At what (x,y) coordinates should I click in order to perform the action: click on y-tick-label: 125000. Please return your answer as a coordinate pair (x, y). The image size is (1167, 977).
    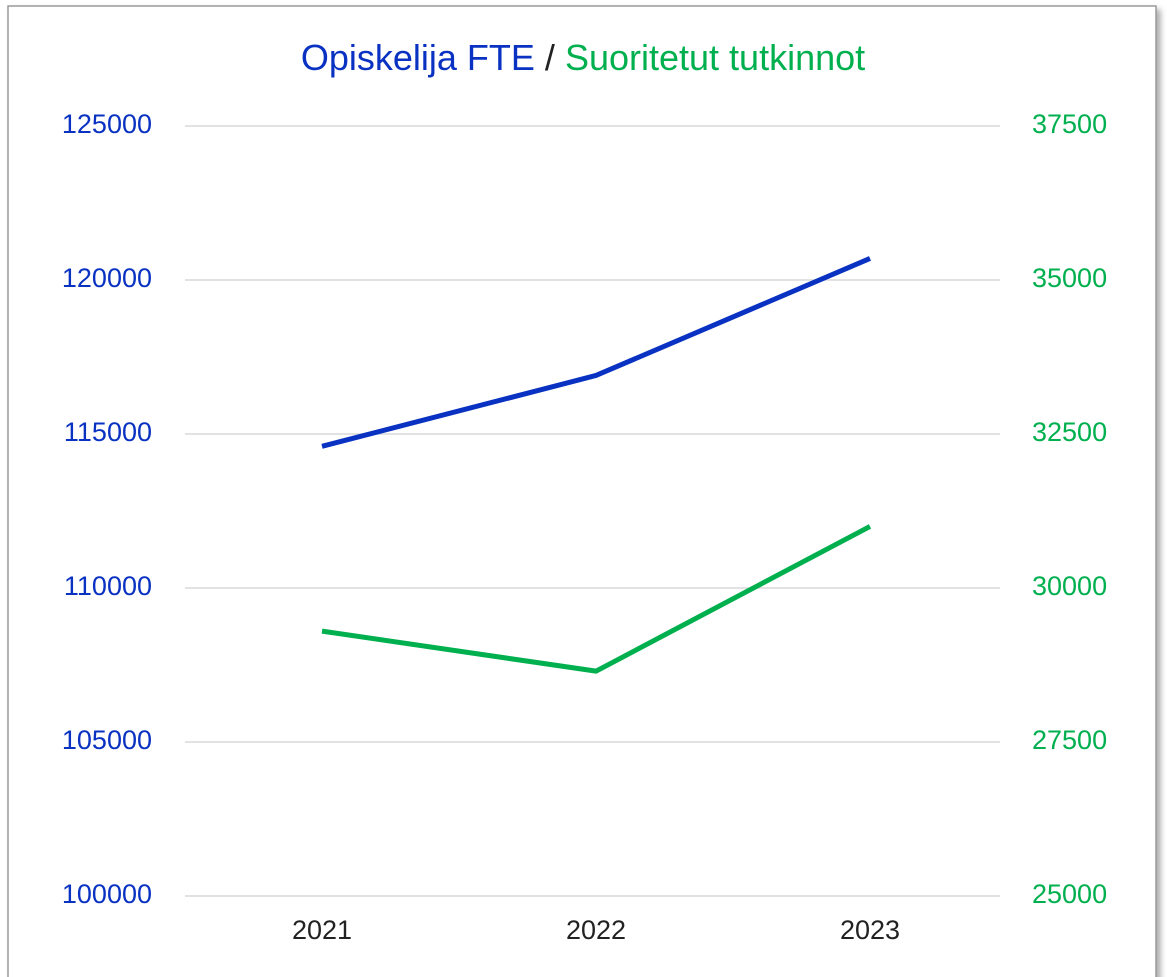
    Looking at the image, I should click on (107, 124).